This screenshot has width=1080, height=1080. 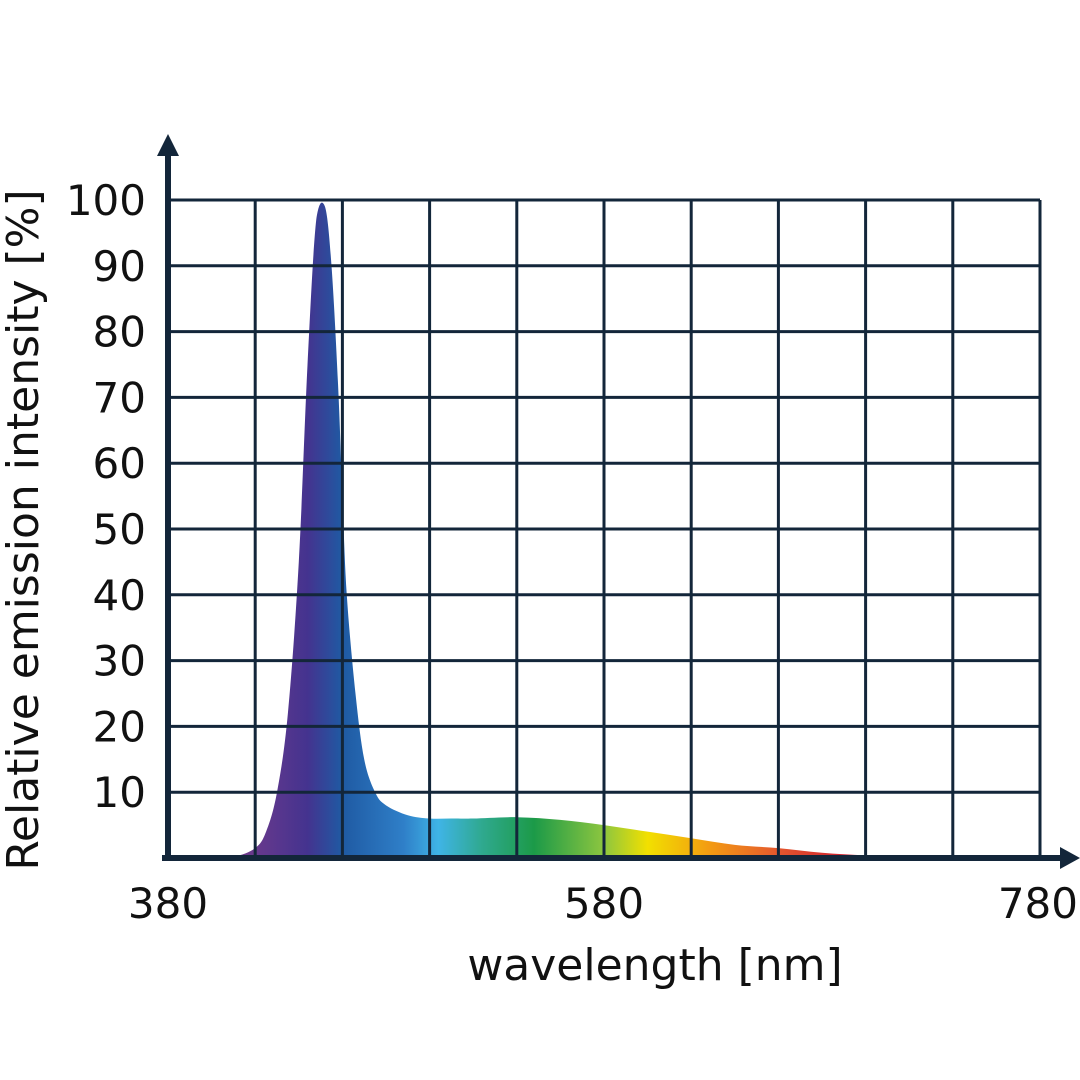 I want to click on y-axis-arrow-icon, so click(x=168, y=145).